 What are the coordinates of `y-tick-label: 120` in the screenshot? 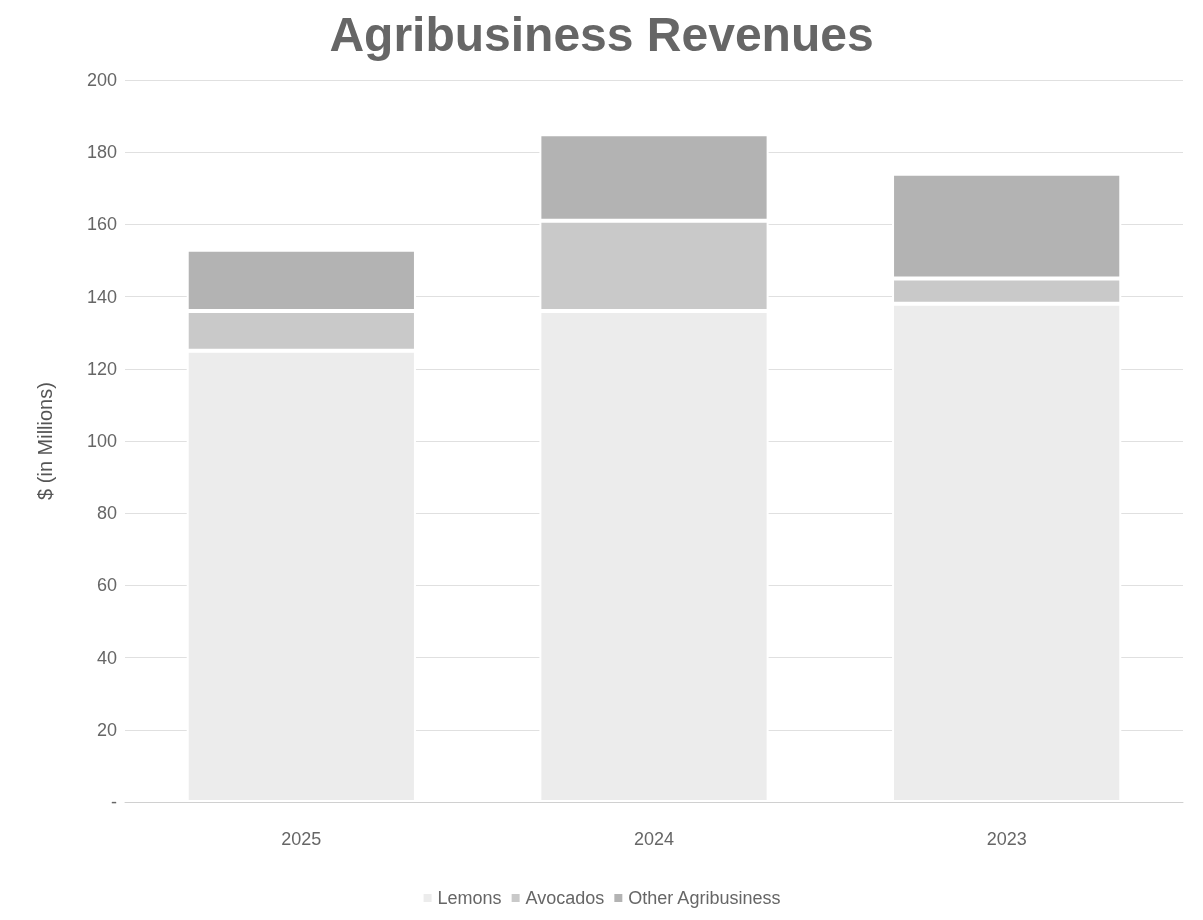 It's located at (101, 368).